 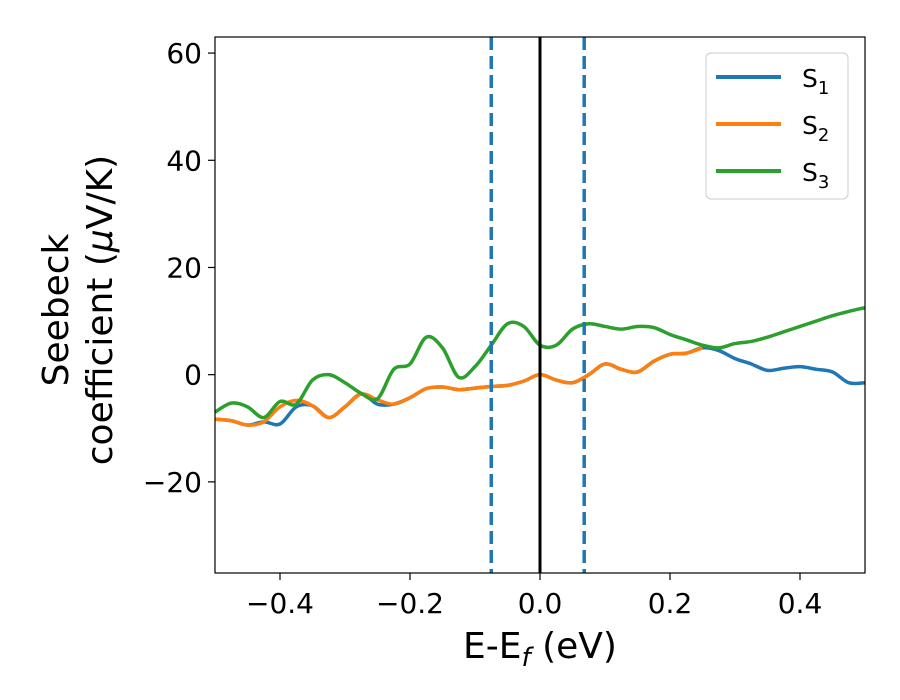 I want to click on legend-label-s3: S3, so click(x=815, y=175).